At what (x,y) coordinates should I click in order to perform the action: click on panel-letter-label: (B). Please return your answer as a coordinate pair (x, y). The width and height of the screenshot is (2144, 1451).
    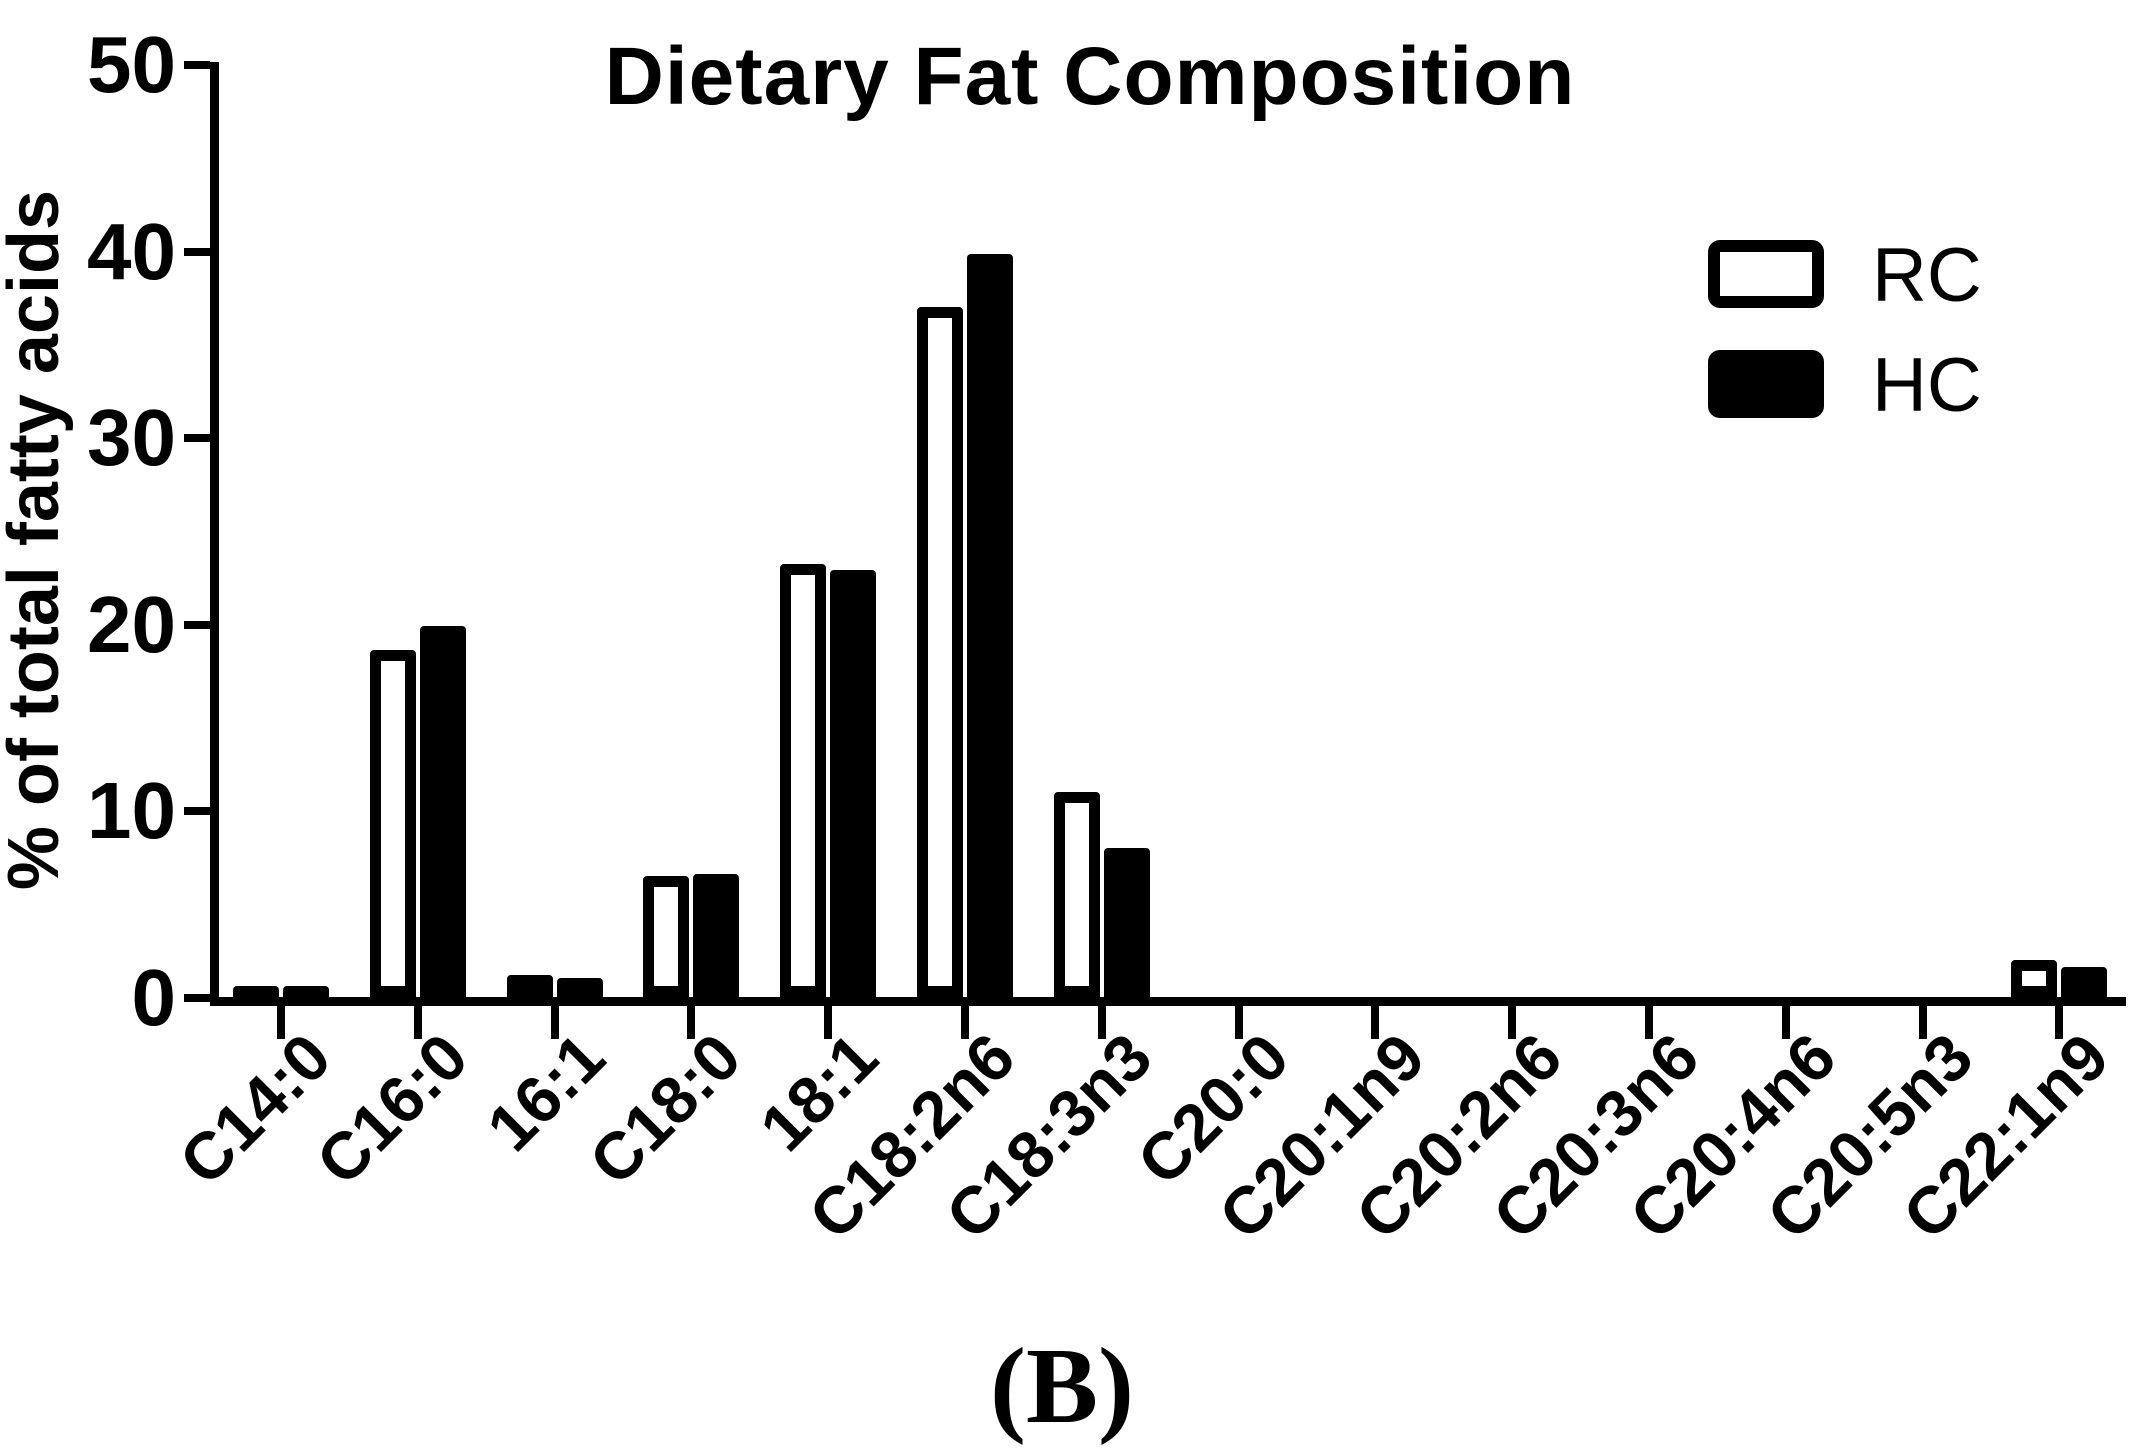
    Looking at the image, I should click on (1062, 1386).